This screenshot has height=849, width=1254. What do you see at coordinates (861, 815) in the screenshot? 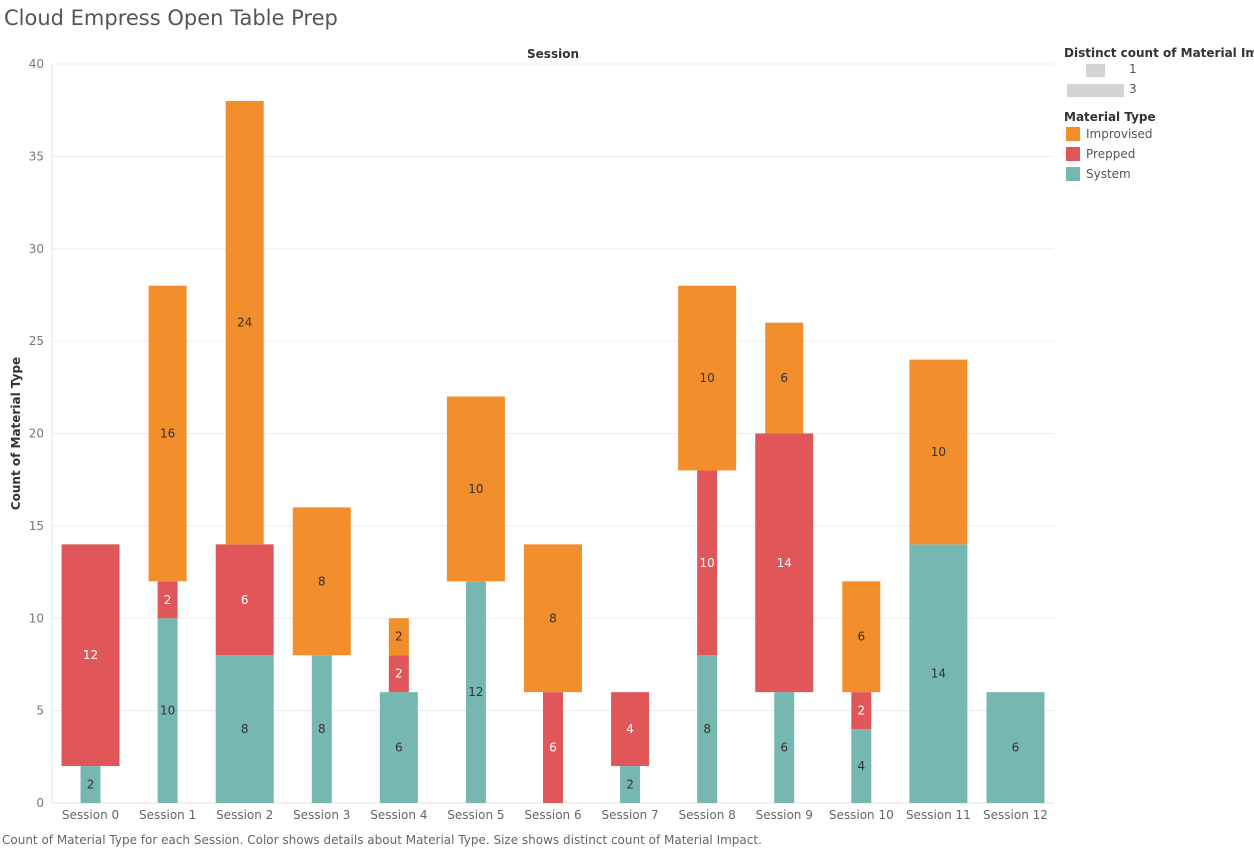
I see `x-tick-label: Session 10` at bounding box center [861, 815].